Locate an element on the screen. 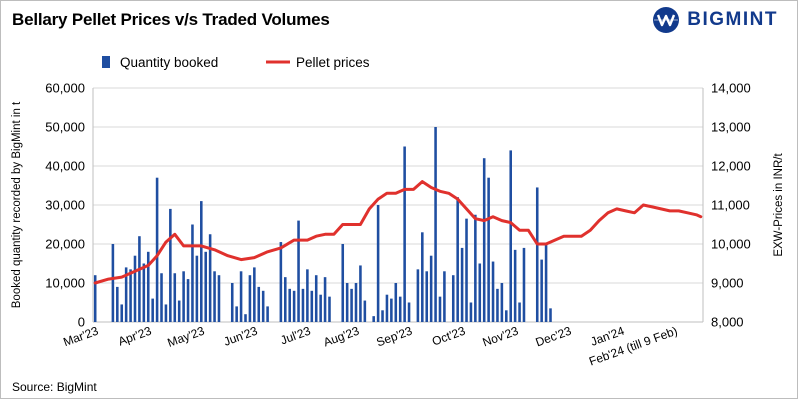 This screenshot has width=800, height=401. y-left-tick-label: 10,000 is located at coordinates (65, 283).